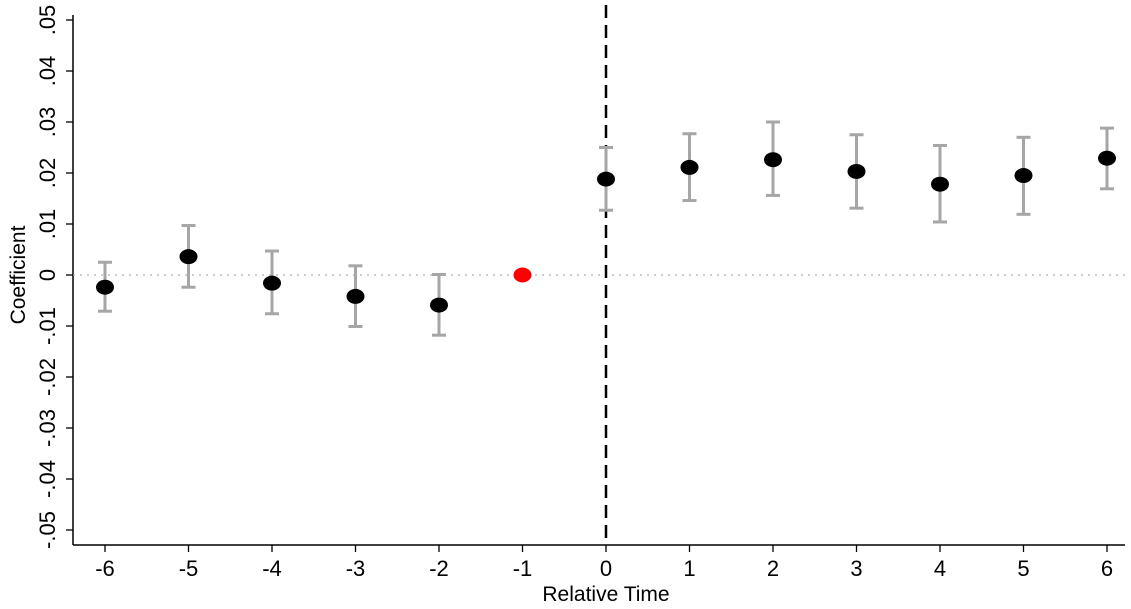 Image resolution: width=1131 pixels, height=609 pixels. I want to click on y-tick-label: .05, so click(47, 20).